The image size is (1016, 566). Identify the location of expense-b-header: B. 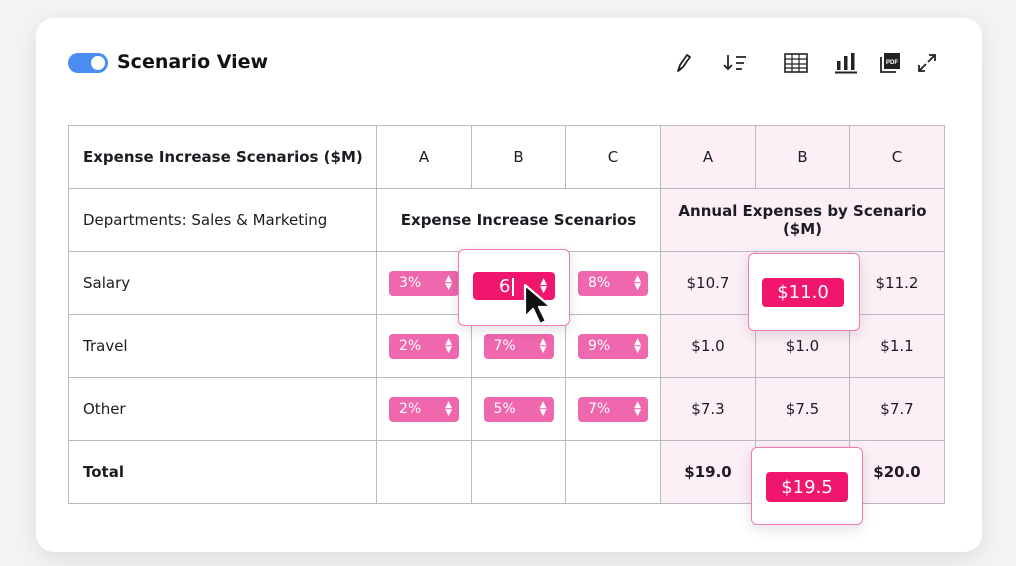
(802, 157).